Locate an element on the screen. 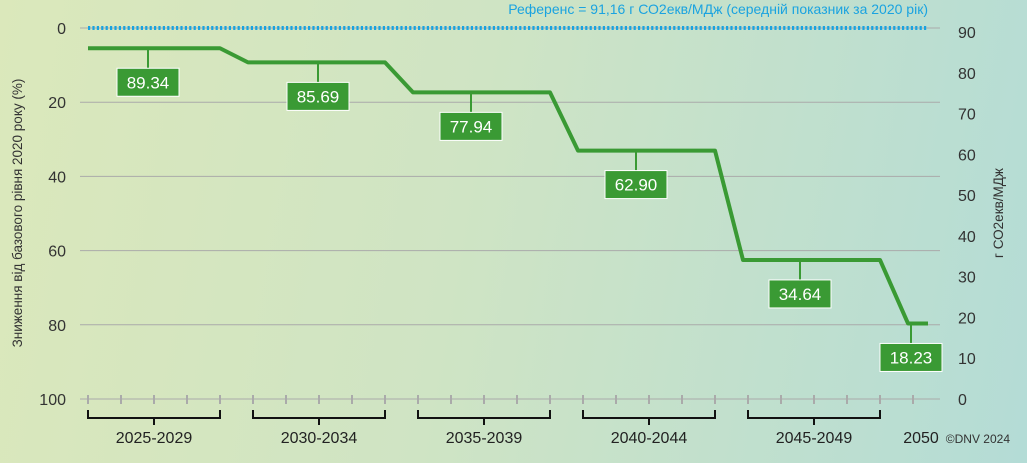  y-right-tick-label: 70 is located at coordinates (967, 115).